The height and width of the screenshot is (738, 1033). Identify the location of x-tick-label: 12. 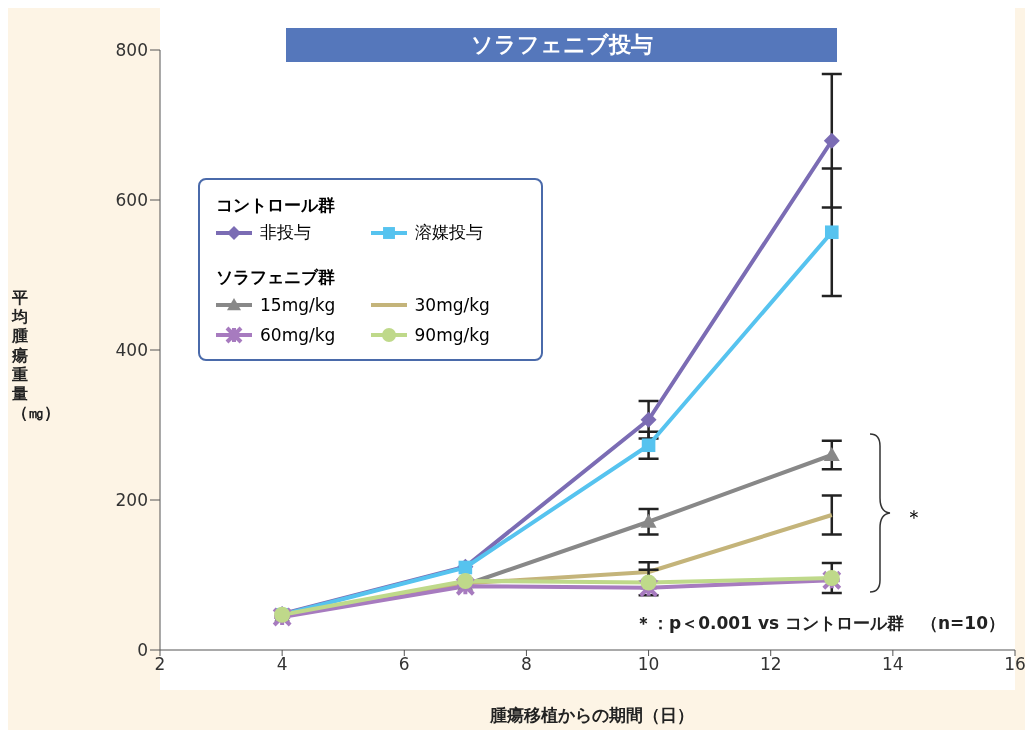
(770, 664).